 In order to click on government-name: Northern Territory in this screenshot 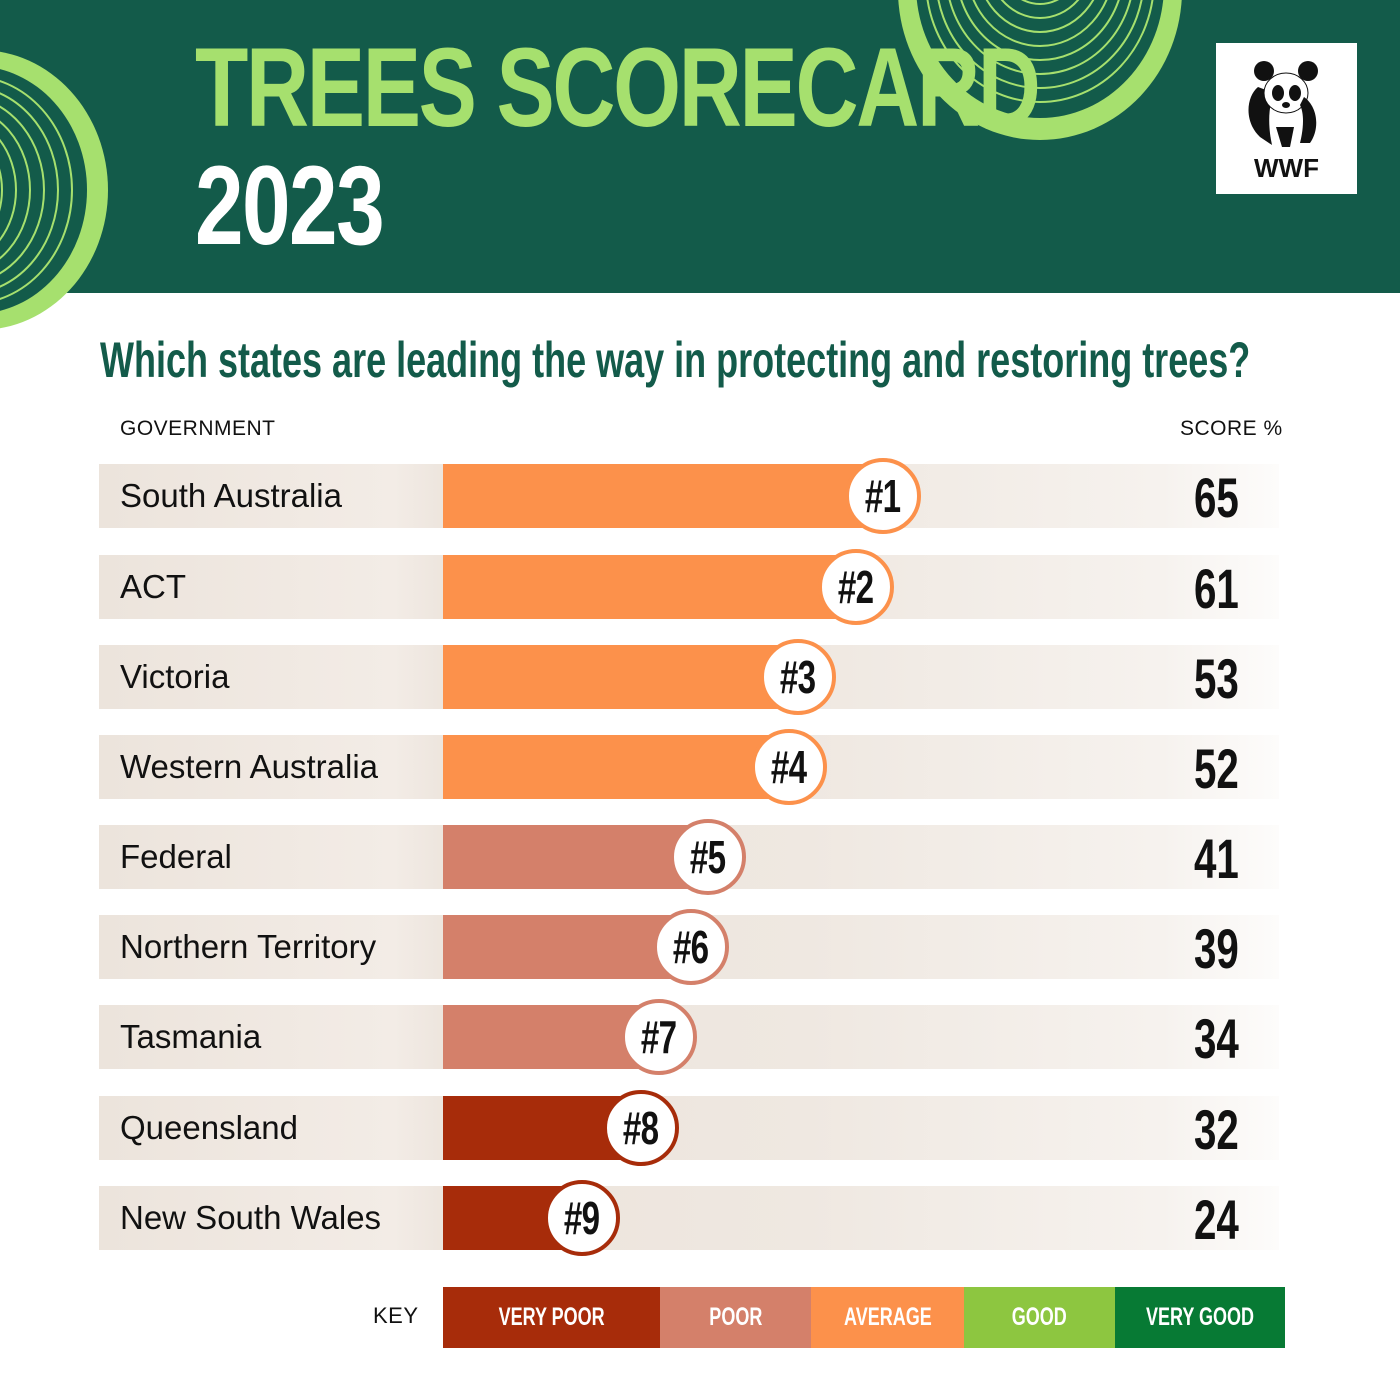, I will do `click(248, 946)`.